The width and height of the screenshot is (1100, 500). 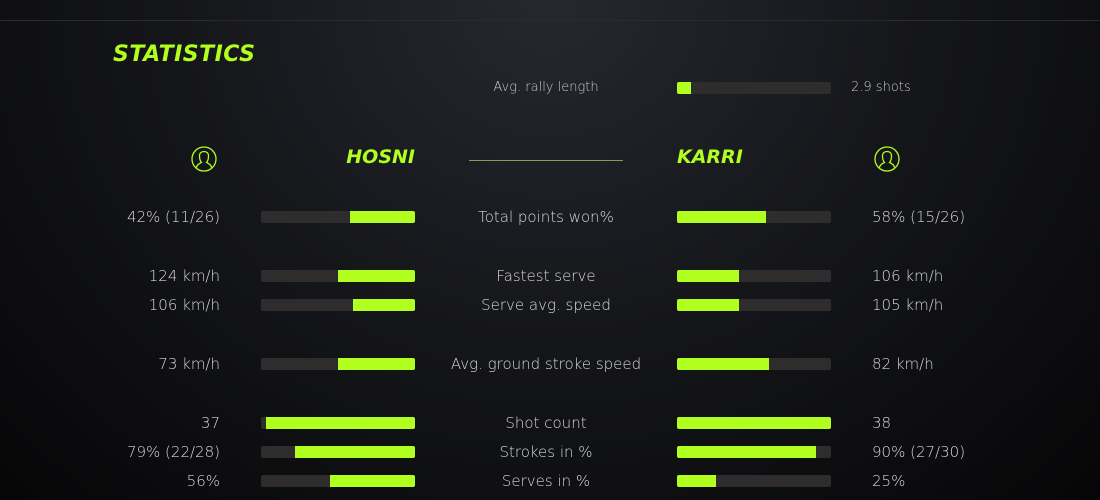 What do you see at coordinates (908, 276) in the screenshot?
I see `right-value: 106 km/h` at bounding box center [908, 276].